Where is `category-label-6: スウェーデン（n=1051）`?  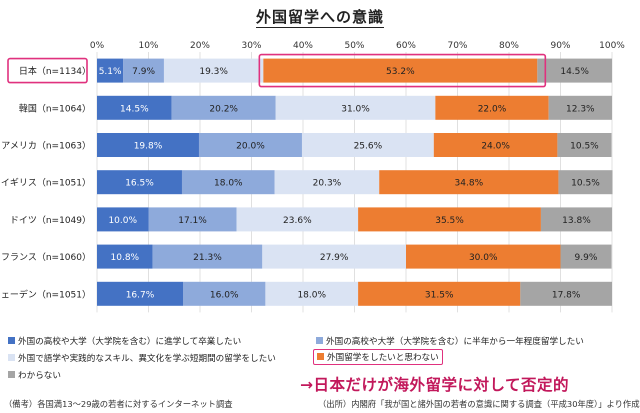 category-label-6: スウェーデン（n=1051） is located at coordinates (45, 294).